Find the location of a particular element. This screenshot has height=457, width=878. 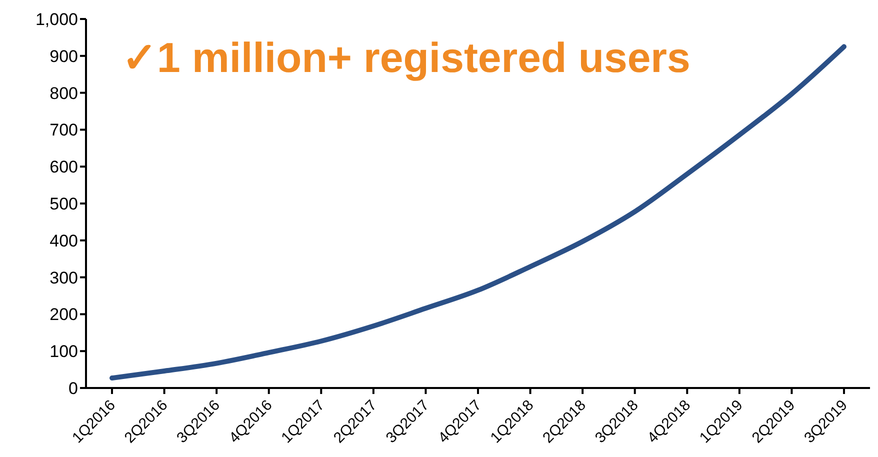

y-tick-label: 400 is located at coordinates (64, 240).